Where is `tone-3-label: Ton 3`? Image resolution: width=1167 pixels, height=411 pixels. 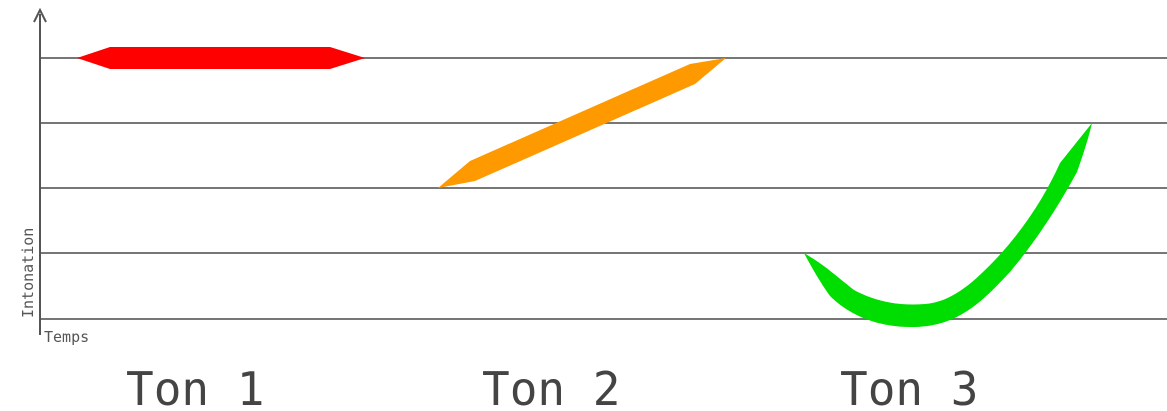
tone-3-label: Ton 3 is located at coordinates (909, 386).